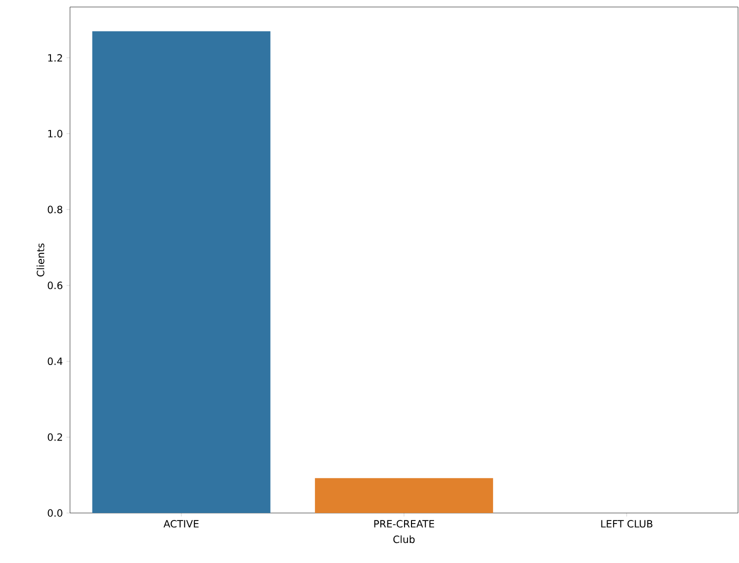 The height and width of the screenshot is (563, 739). I want to click on y-tick-label: 0.8, so click(55, 210).